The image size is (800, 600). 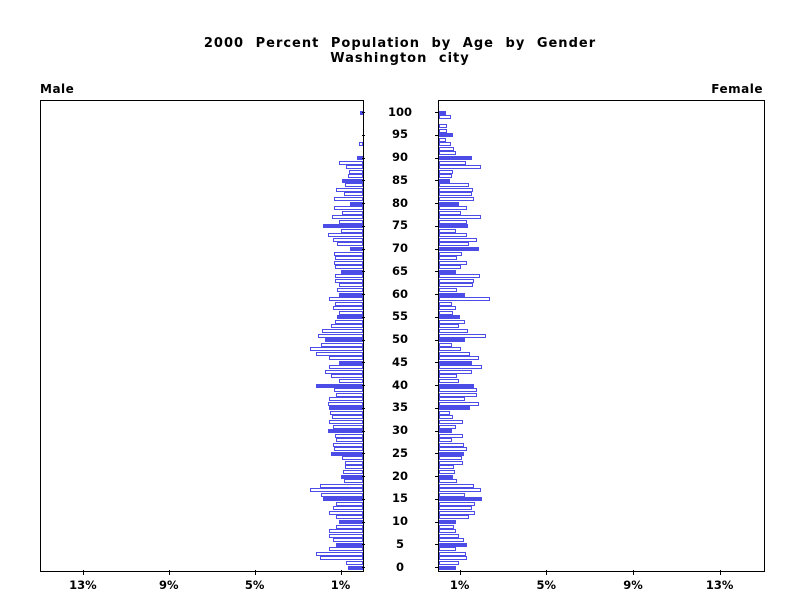 I want to click on age-label-0: 0, so click(x=399, y=566).